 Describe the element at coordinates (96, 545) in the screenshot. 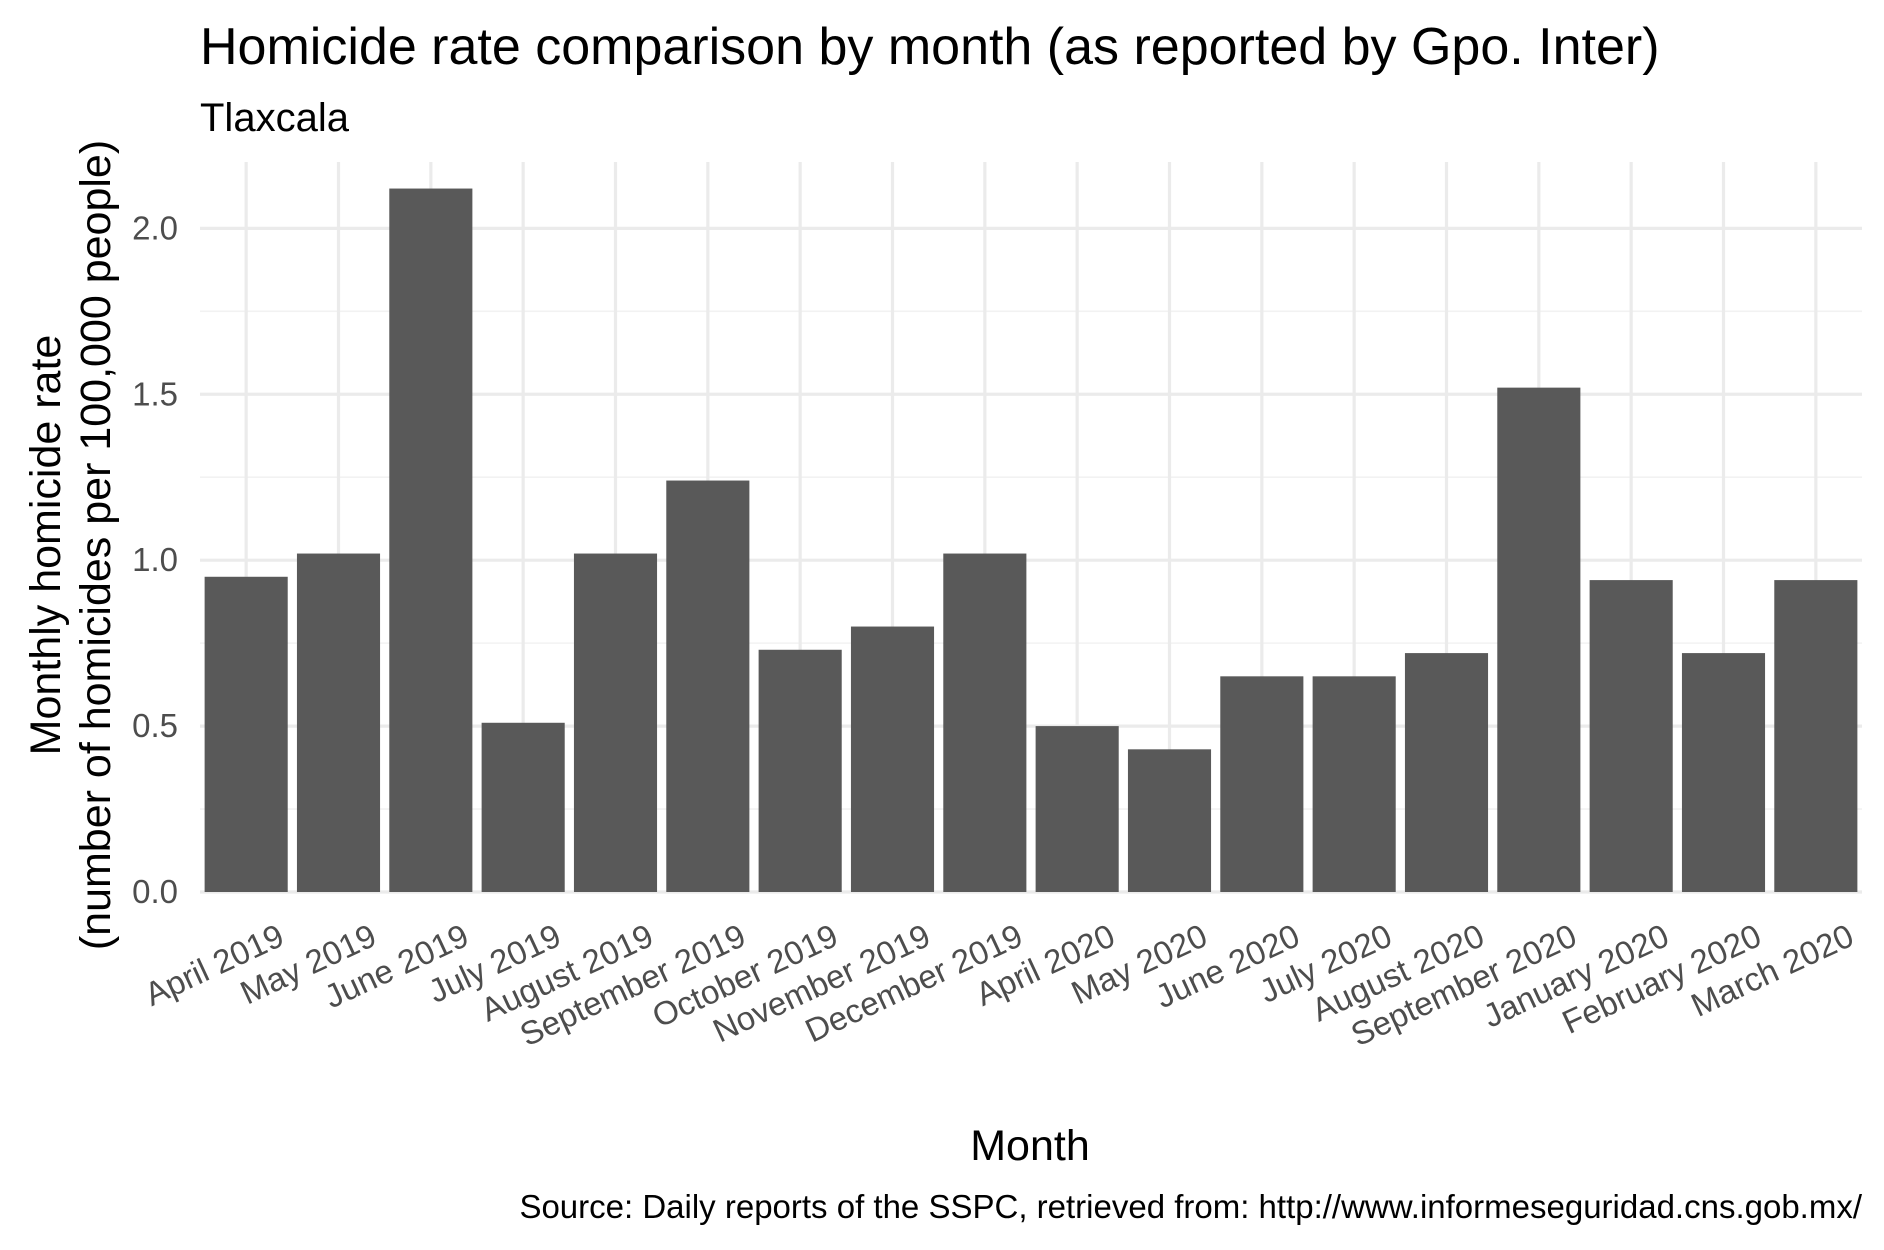

I see `y-axis-title-line2: (number of homicides per 100,000 people)` at that location.